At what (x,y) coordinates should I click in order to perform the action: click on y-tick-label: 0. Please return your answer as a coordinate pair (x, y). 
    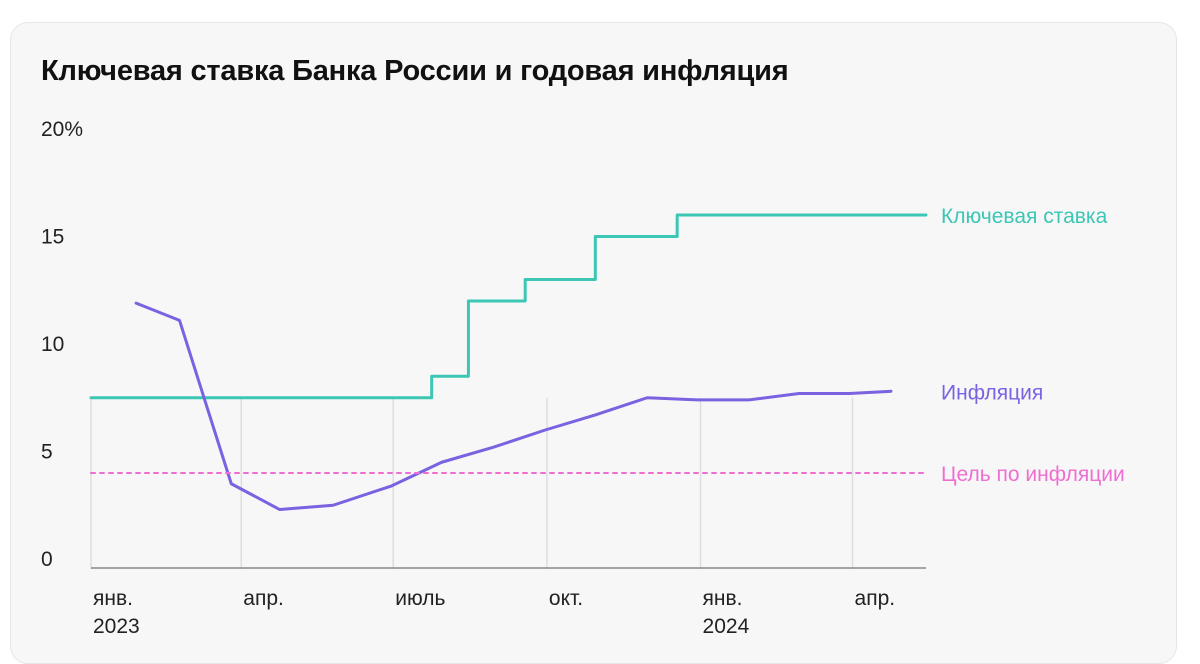
    Looking at the image, I should click on (47, 559).